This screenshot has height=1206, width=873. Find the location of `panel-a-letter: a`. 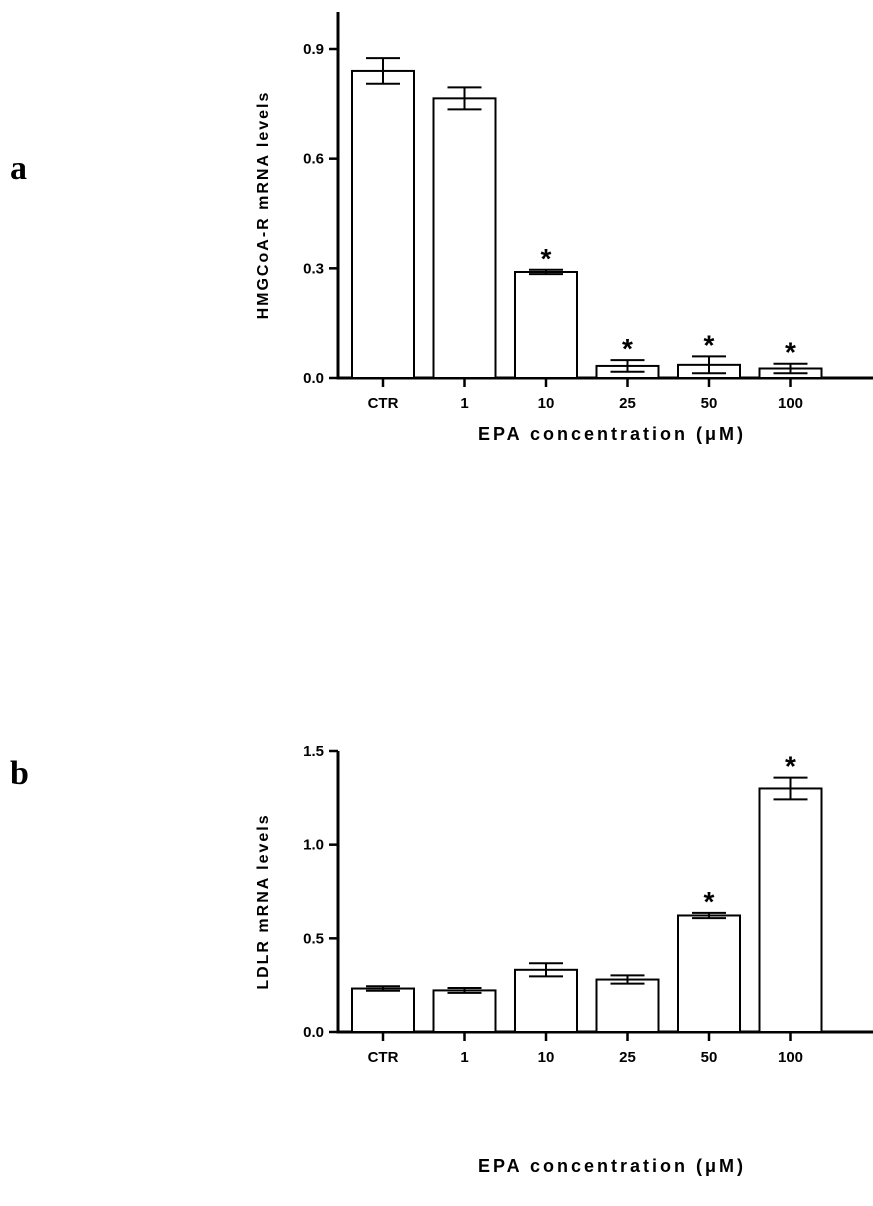

panel-a-letter: a is located at coordinates (18, 168).